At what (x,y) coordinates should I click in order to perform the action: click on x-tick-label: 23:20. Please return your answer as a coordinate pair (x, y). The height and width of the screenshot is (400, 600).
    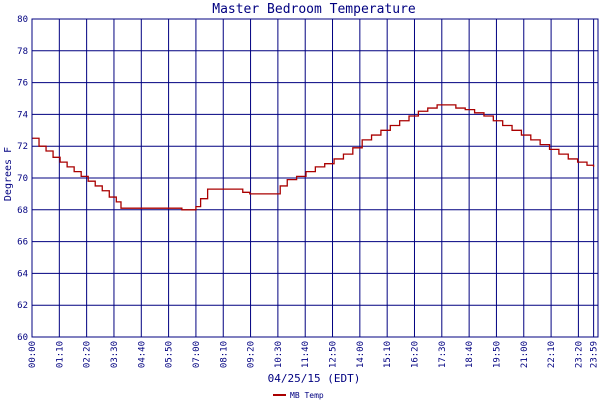
    Looking at the image, I should click on (579, 354).